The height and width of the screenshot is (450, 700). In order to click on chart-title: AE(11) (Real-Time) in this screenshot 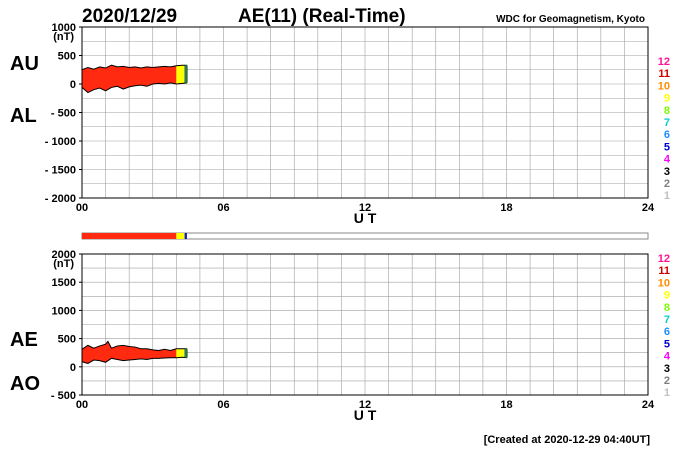, I will do `click(322, 16)`.